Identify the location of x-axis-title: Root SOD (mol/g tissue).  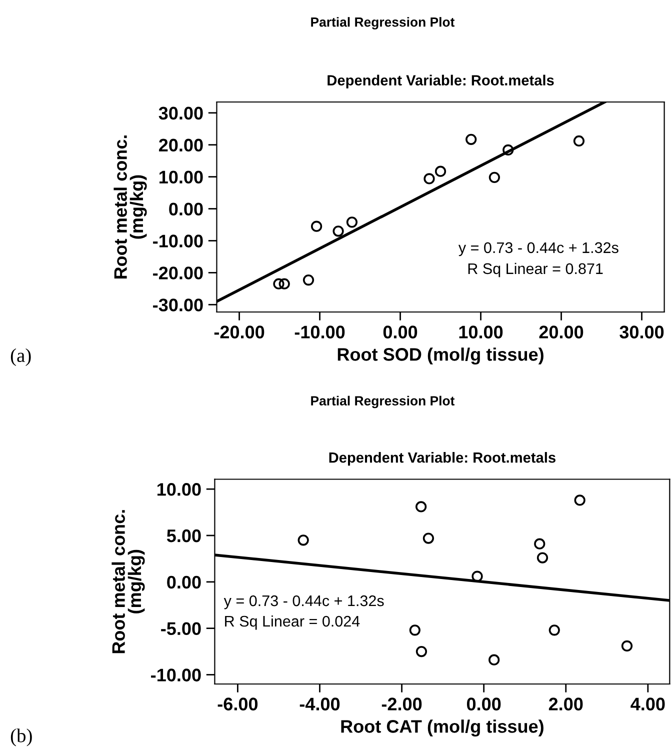
(441, 356).